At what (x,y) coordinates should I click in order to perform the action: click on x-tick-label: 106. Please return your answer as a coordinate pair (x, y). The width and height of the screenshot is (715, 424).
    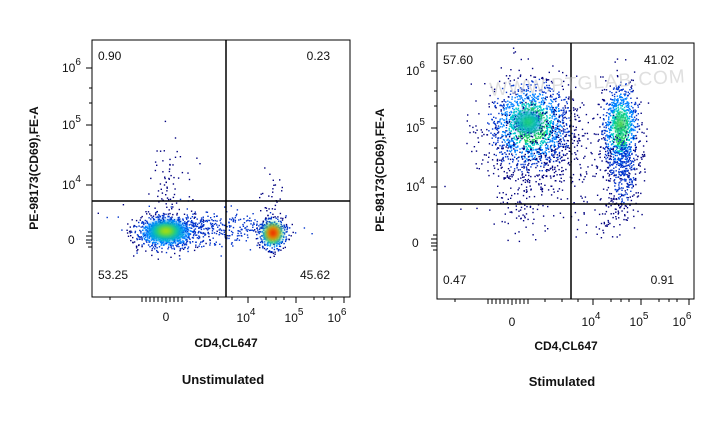
    Looking at the image, I should click on (337, 316).